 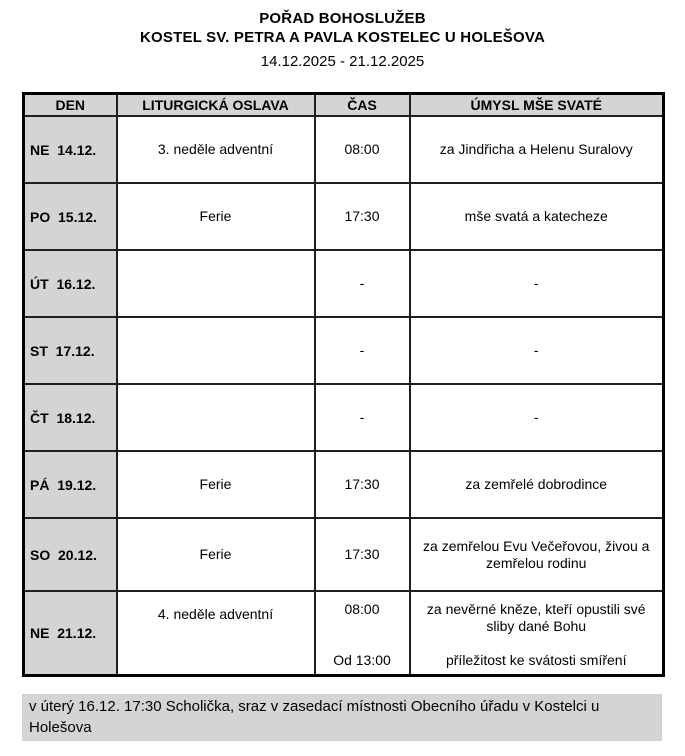 What do you see at coordinates (70, 104) in the screenshot?
I see `col-header-den: DEN` at bounding box center [70, 104].